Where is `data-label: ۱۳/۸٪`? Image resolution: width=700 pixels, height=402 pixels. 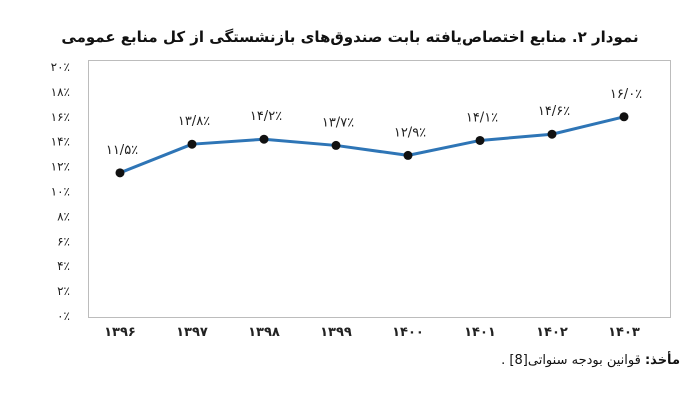 data-label: ۱۳/۸٪ is located at coordinates (194, 121).